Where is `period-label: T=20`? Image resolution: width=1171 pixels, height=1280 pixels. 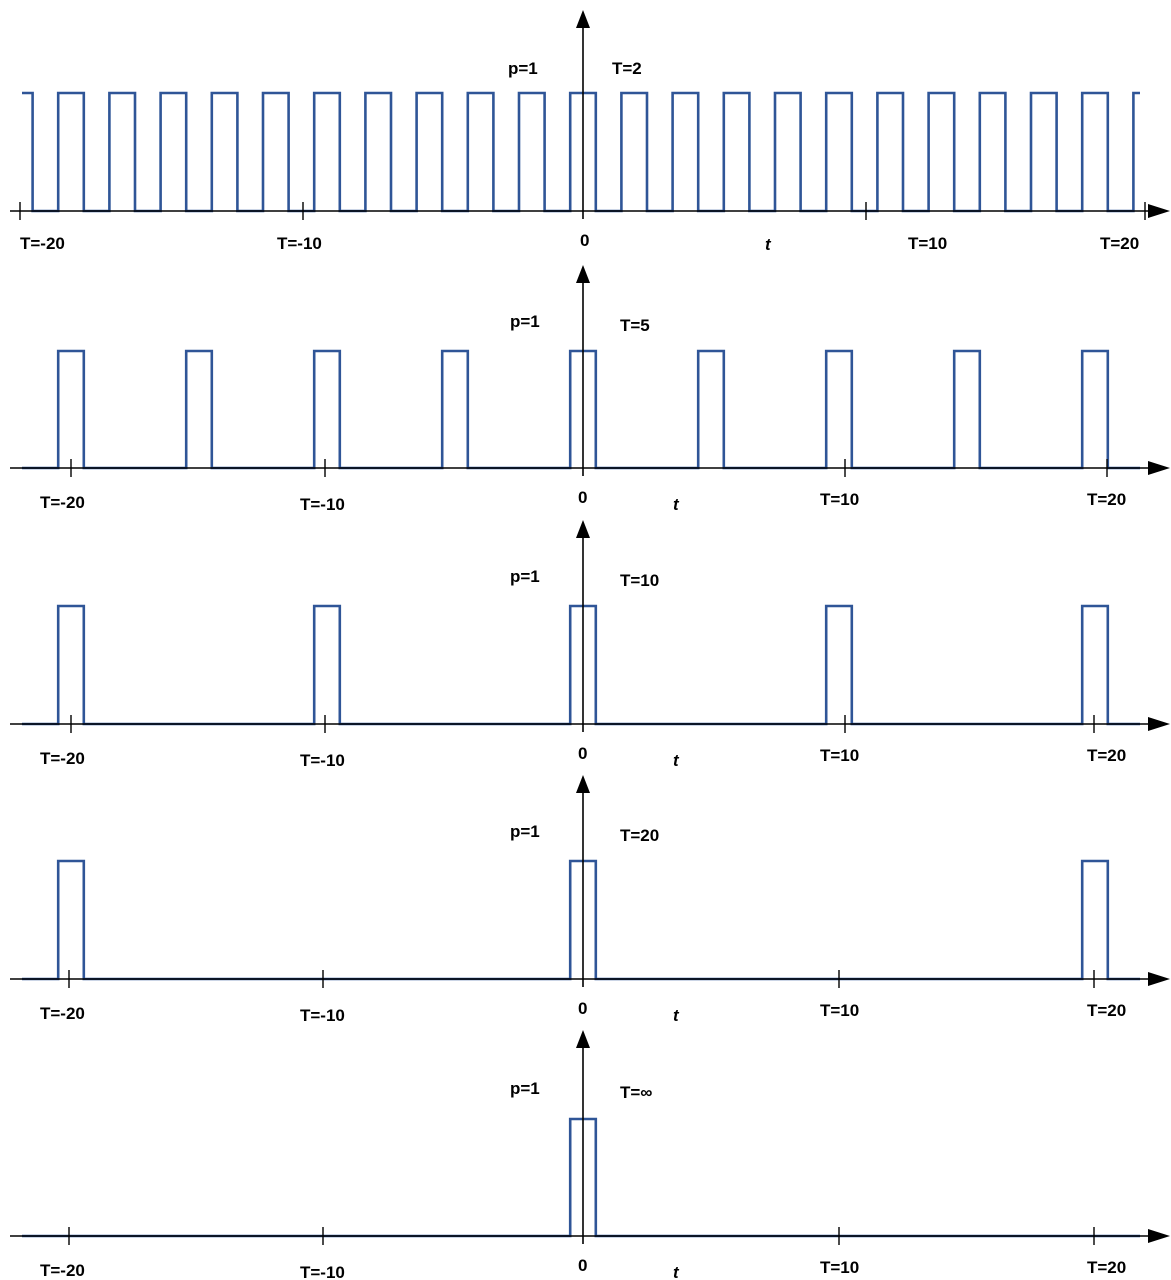 period-label: T=20 is located at coordinates (639, 835).